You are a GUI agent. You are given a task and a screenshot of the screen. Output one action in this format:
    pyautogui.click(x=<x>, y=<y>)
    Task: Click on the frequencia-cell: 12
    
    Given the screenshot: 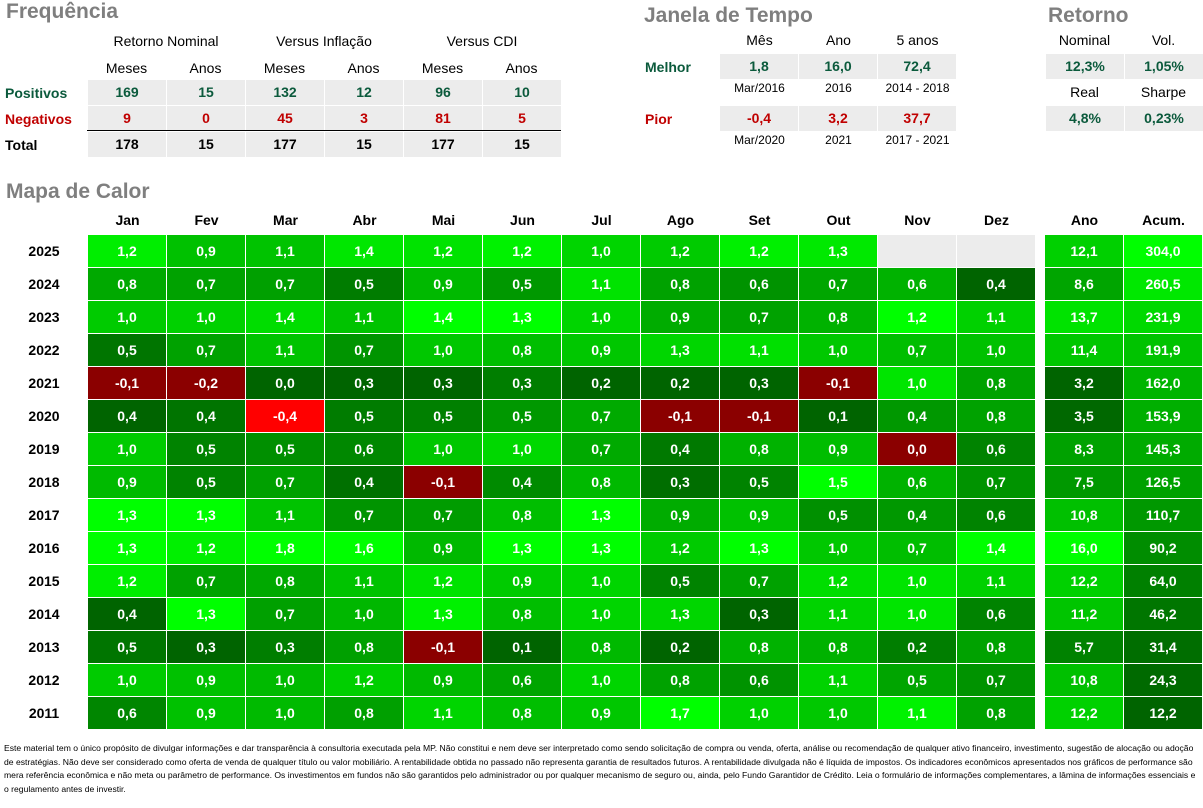 What is the action you would take?
    pyautogui.click(x=364, y=92)
    